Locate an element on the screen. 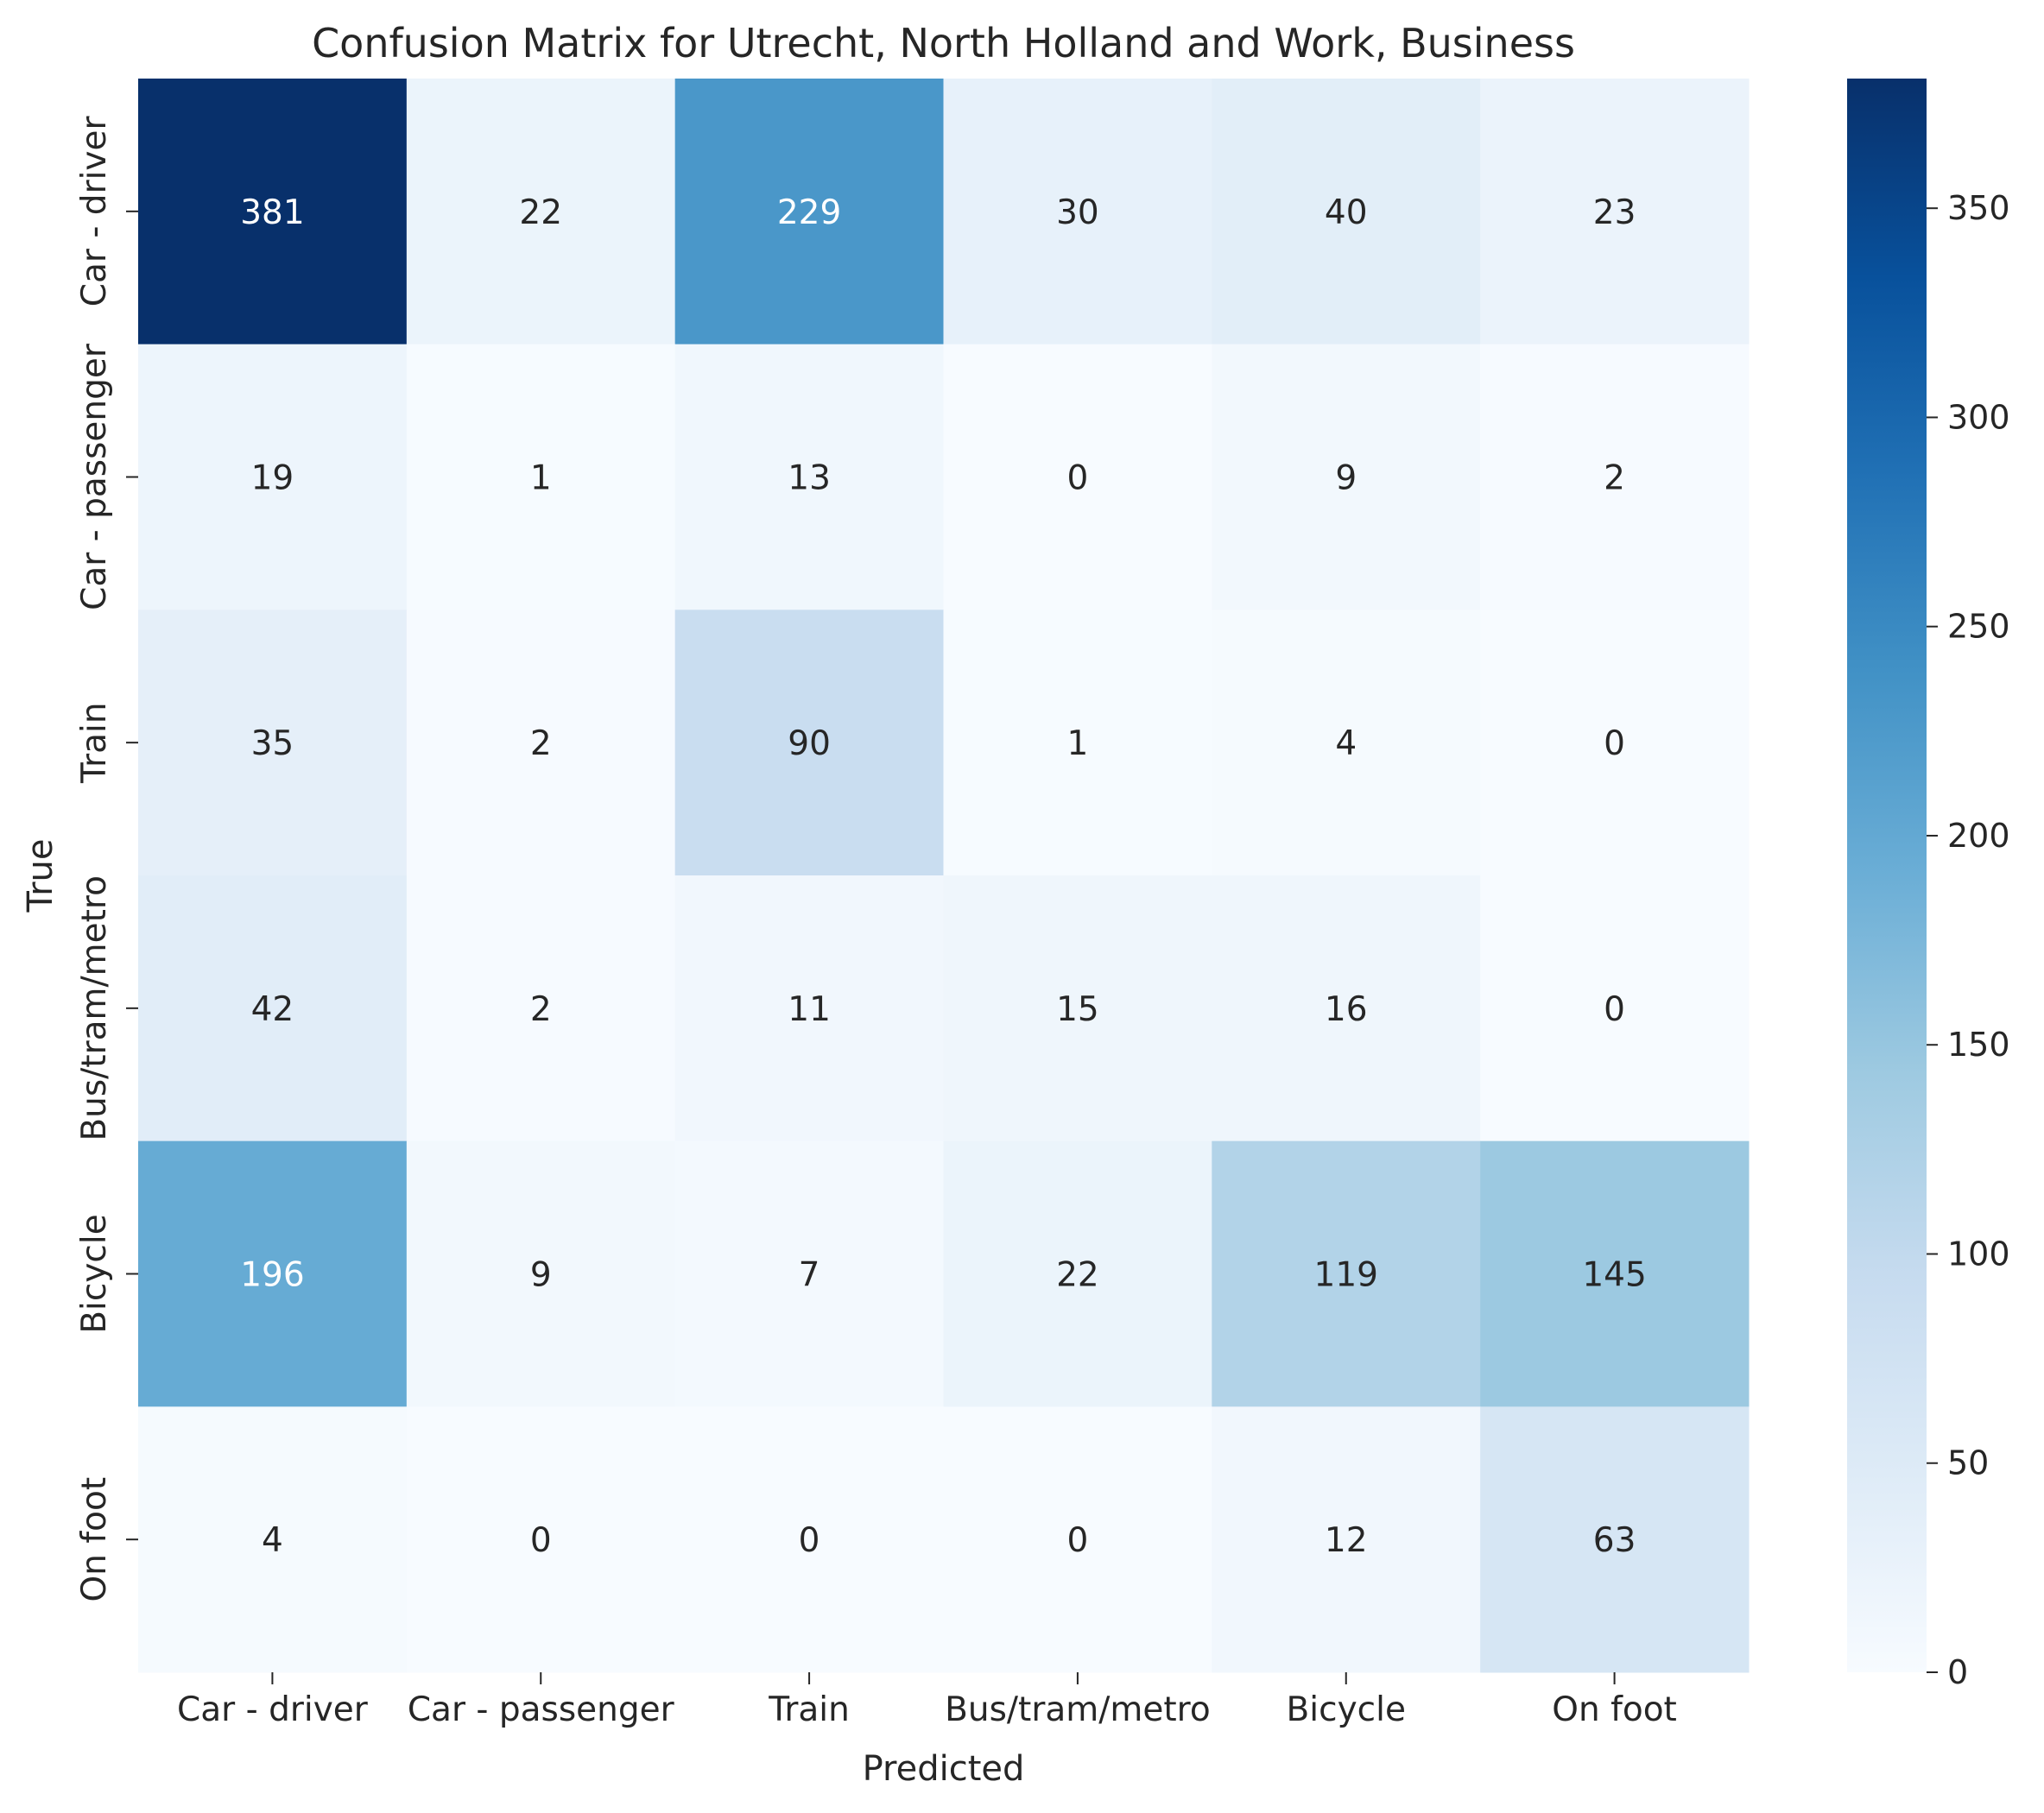 The width and height of the screenshot is (2044, 1813). cell-value-label: 229 is located at coordinates (809, 212).